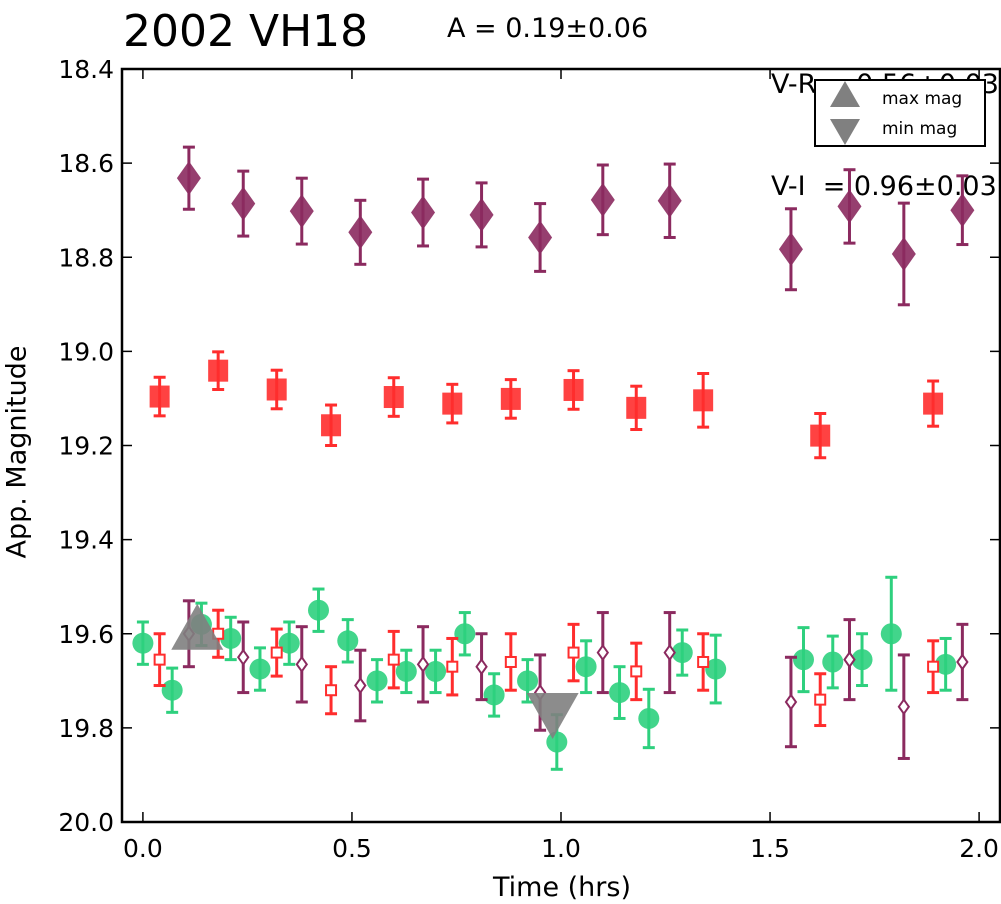 Image resolution: width=1001 pixels, height=904 pixels. Describe the element at coordinates (86, 540) in the screenshot. I see `y-tick-label: 19.4` at that location.